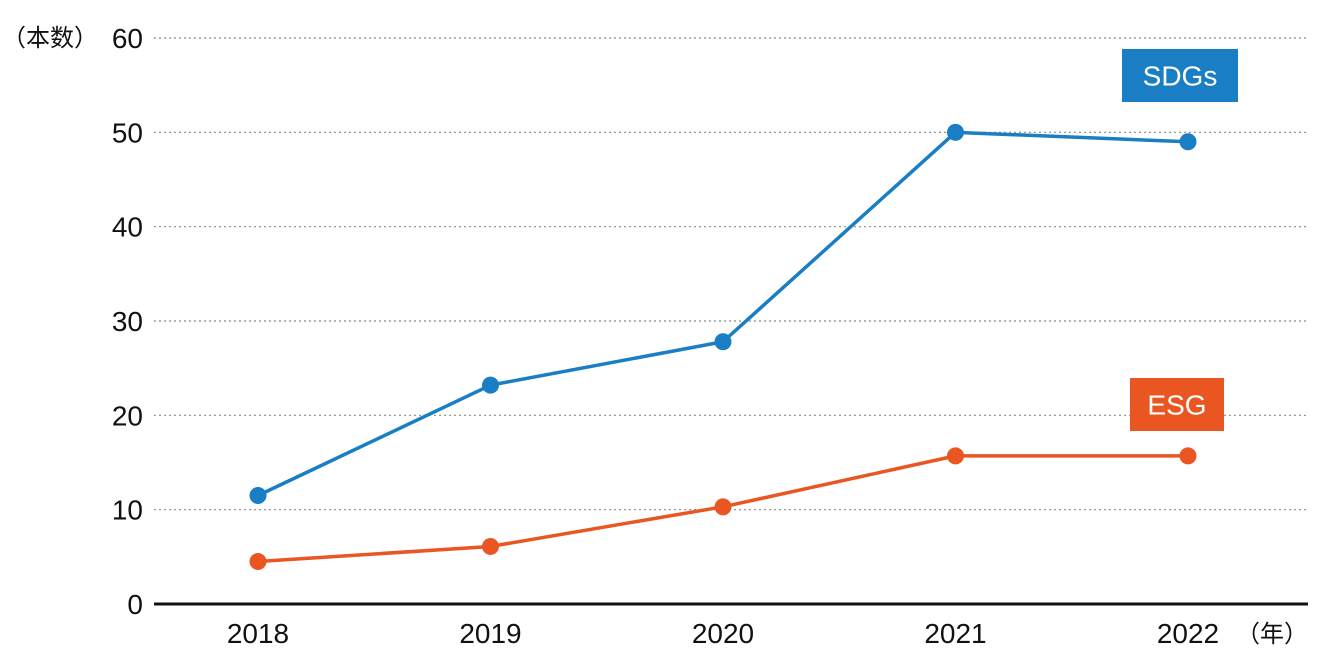 This screenshot has height=657, width=1330. I want to click on y-tick-label-10: 10, so click(127, 510).